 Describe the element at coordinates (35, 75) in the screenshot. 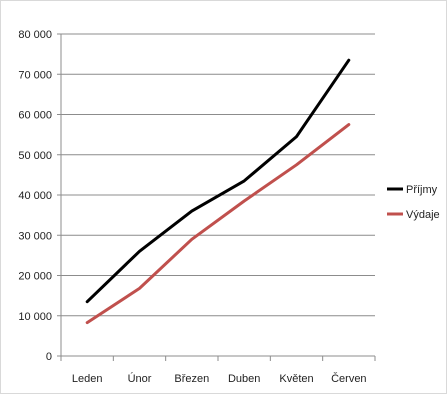

I see `y-tick-label: 70 000` at that location.